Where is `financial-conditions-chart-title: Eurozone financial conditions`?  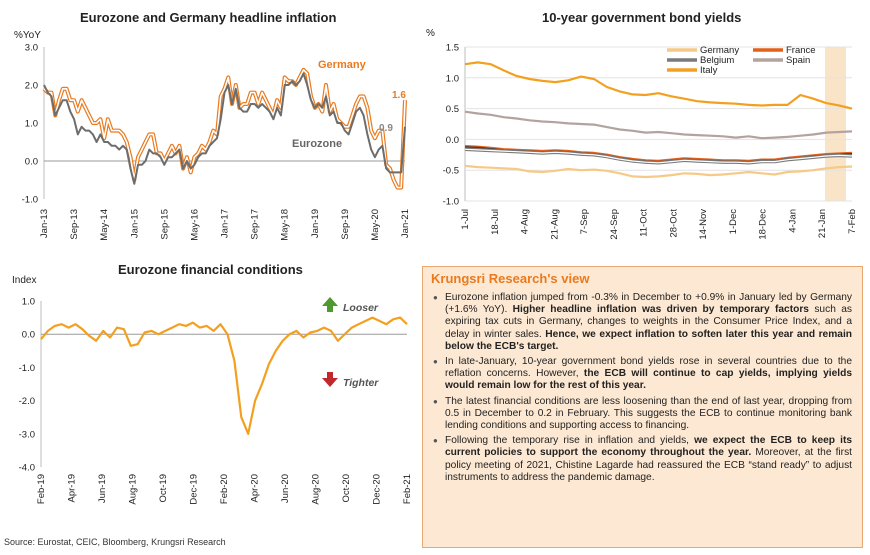
financial-conditions-chart-title: Eurozone financial conditions is located at coordinates (210, 269).